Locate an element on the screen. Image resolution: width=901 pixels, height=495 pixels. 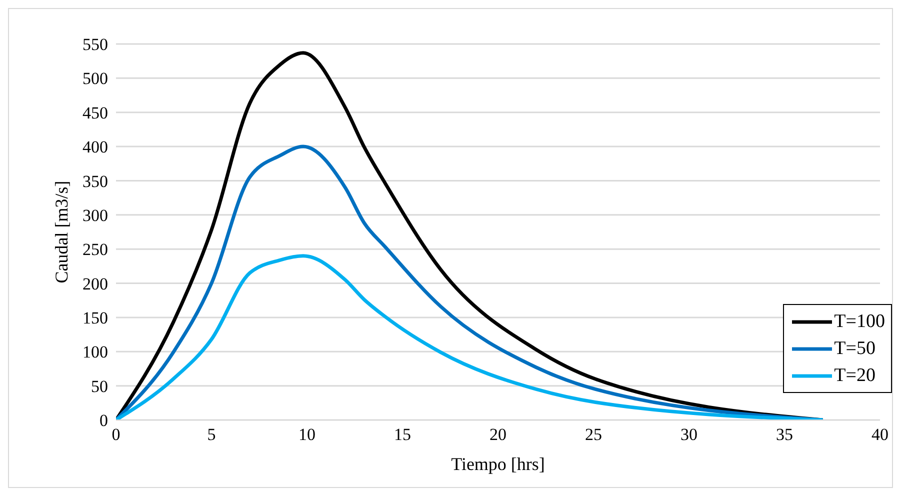
y-tick-label: 400 is located at coordinates (95, 147).